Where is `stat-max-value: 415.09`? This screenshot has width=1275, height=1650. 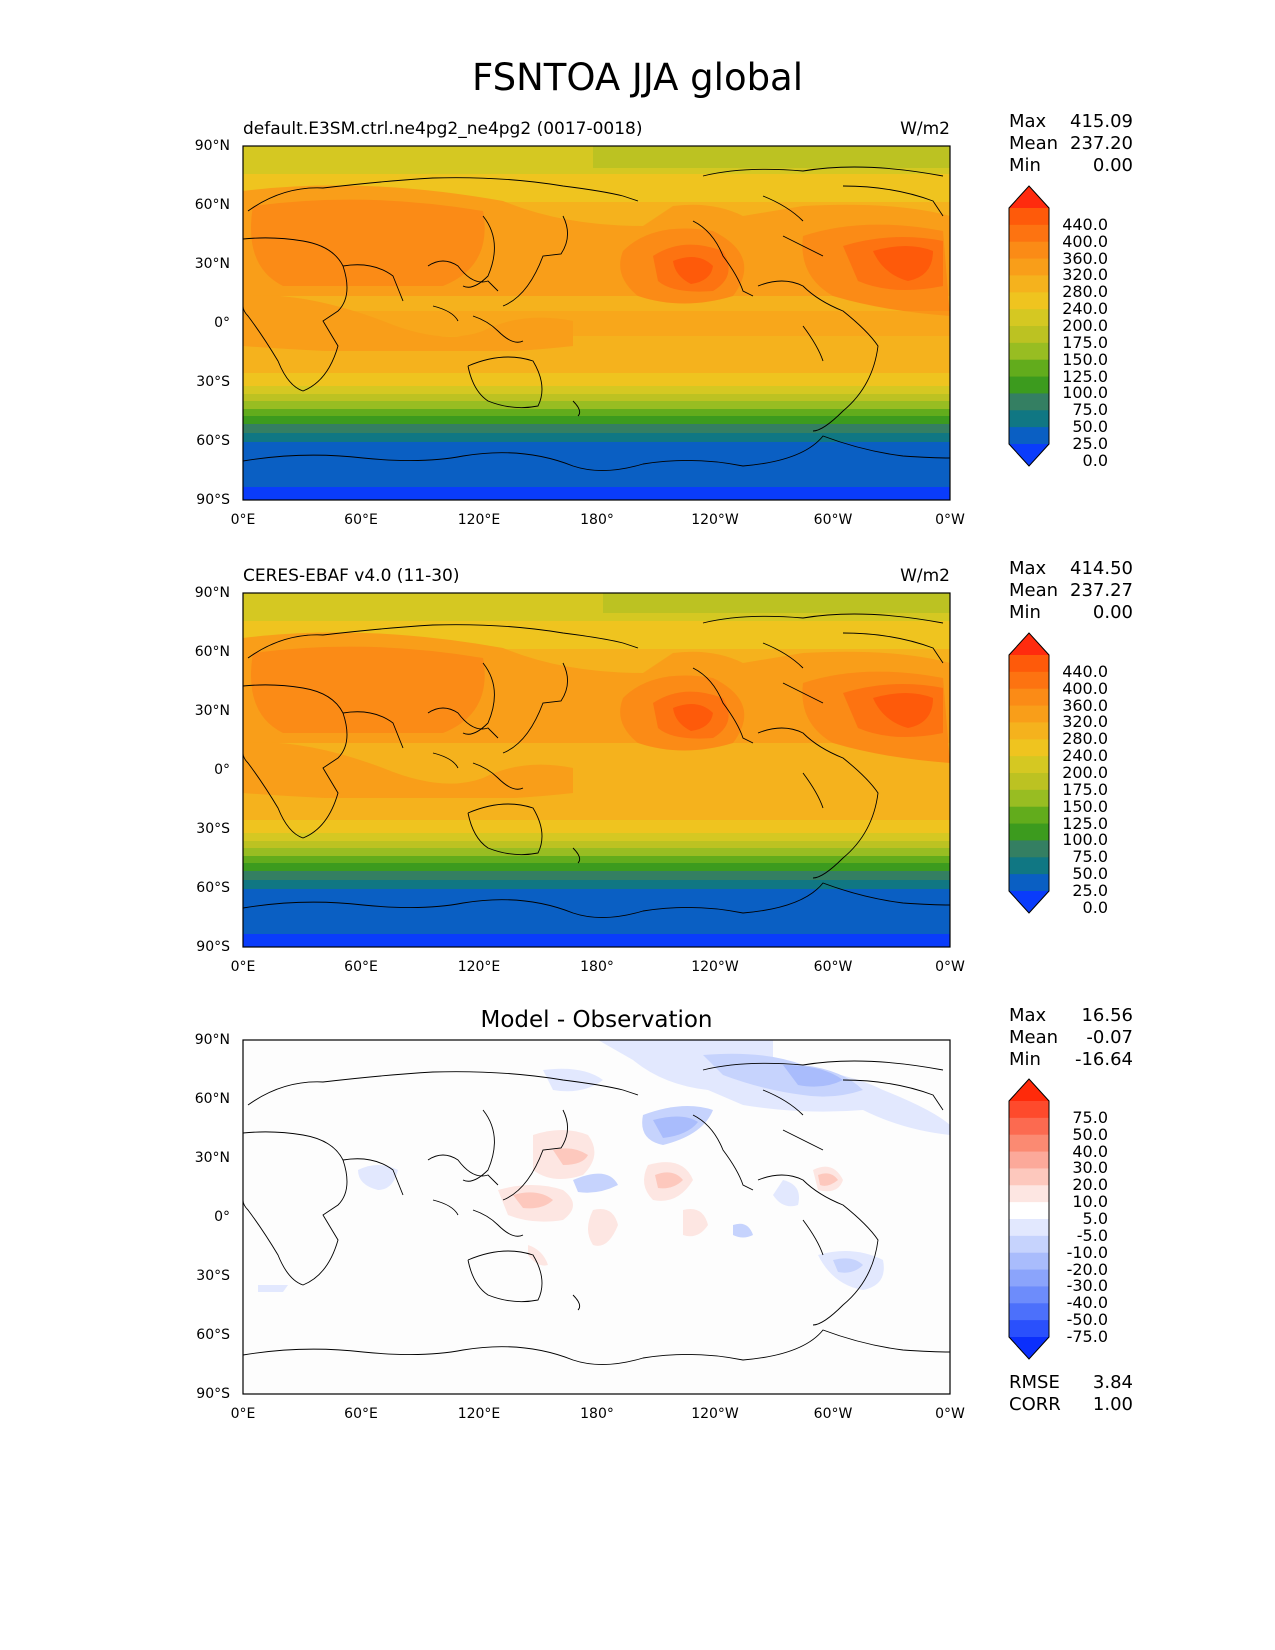
stat-max-value: 415.09 is located at coordinates (1101, 121).